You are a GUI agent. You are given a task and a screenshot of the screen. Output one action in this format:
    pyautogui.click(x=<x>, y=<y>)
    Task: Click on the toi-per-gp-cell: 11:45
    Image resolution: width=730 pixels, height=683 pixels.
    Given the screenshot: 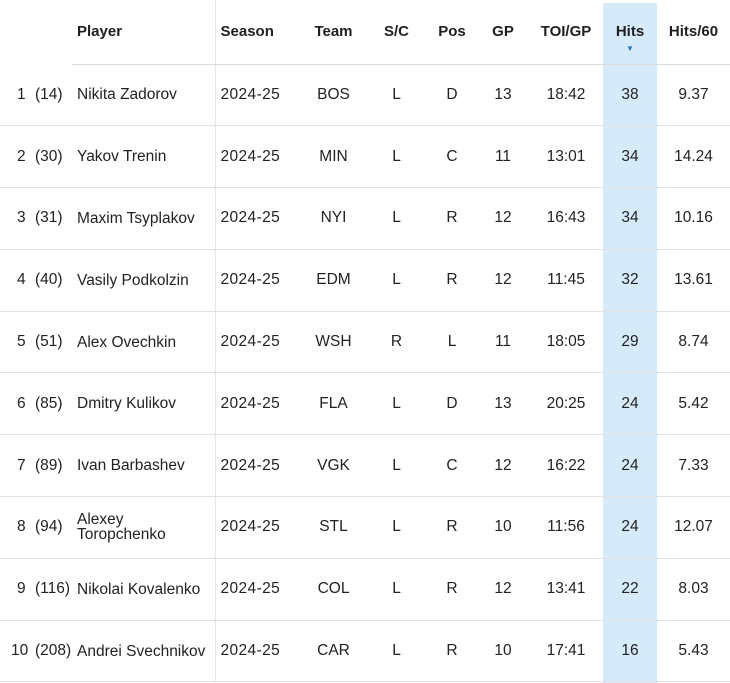 What is the action you would take?
    pyautogui.click(x=566, y=280)
    